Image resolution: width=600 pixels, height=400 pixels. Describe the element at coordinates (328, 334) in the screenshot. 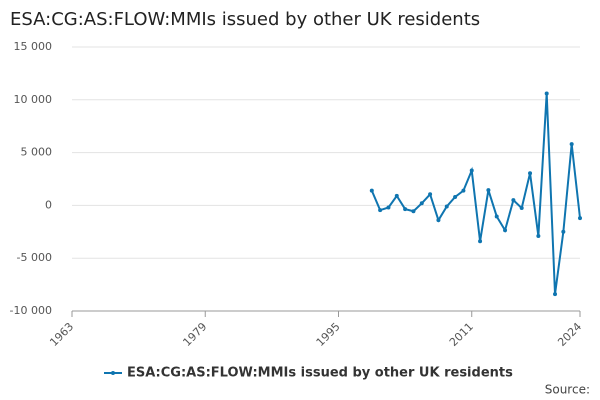

I see `x-tick-label: 1995` at that location.